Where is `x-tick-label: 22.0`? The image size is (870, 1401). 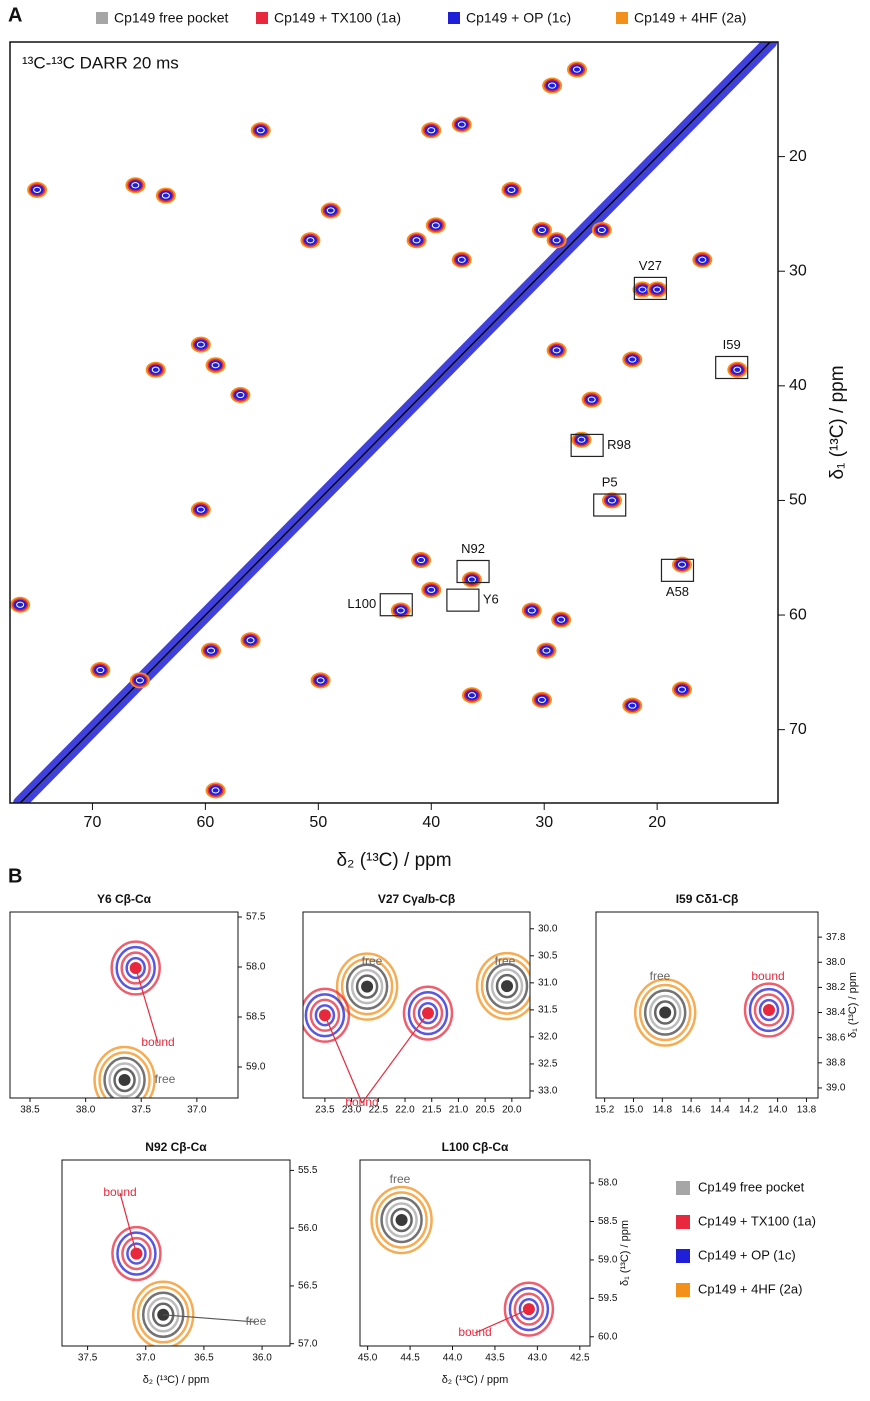
x-tick-label: 22.0 is located at coordinates (405, 1110).